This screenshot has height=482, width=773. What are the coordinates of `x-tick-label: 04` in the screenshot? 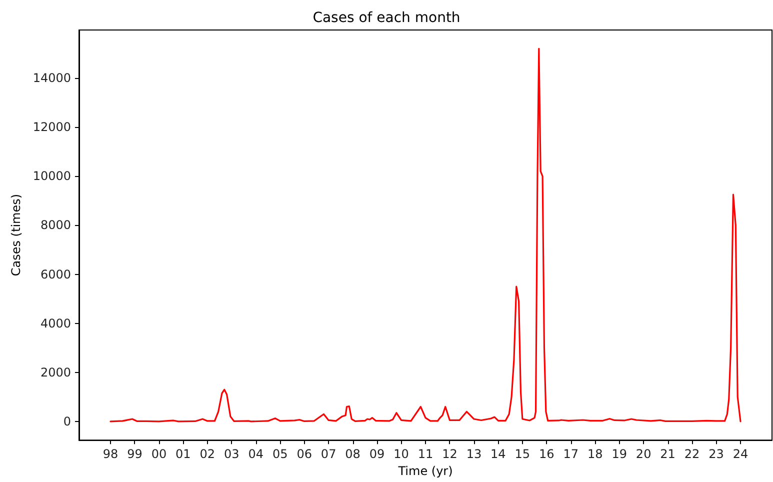 It's located at (256, 454).